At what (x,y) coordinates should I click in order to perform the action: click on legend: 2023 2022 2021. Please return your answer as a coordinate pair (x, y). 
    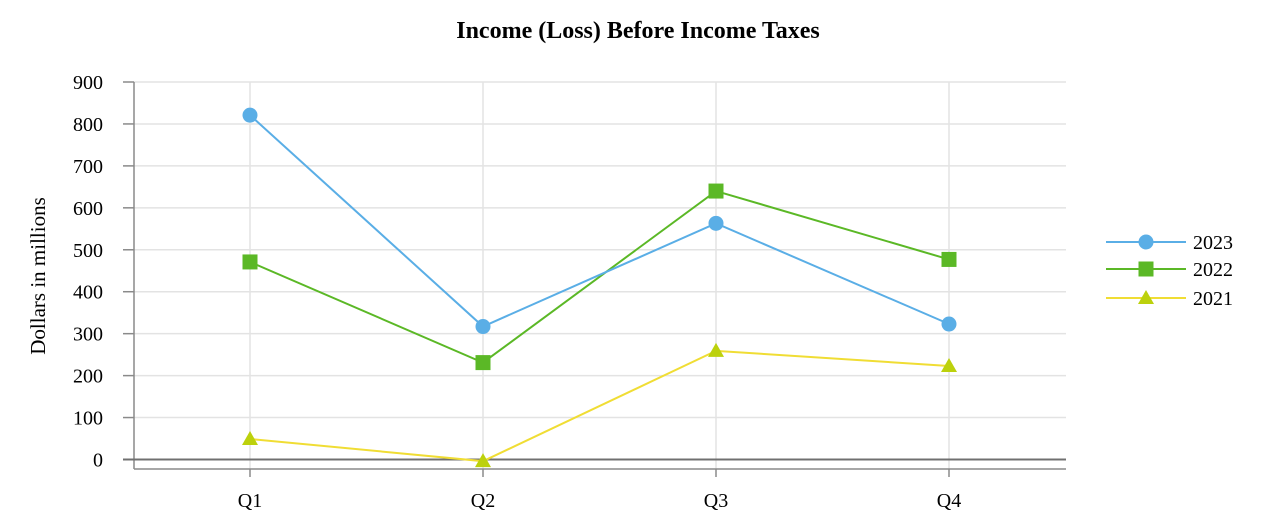
    Looking at the image, I should click on (1169, 271).